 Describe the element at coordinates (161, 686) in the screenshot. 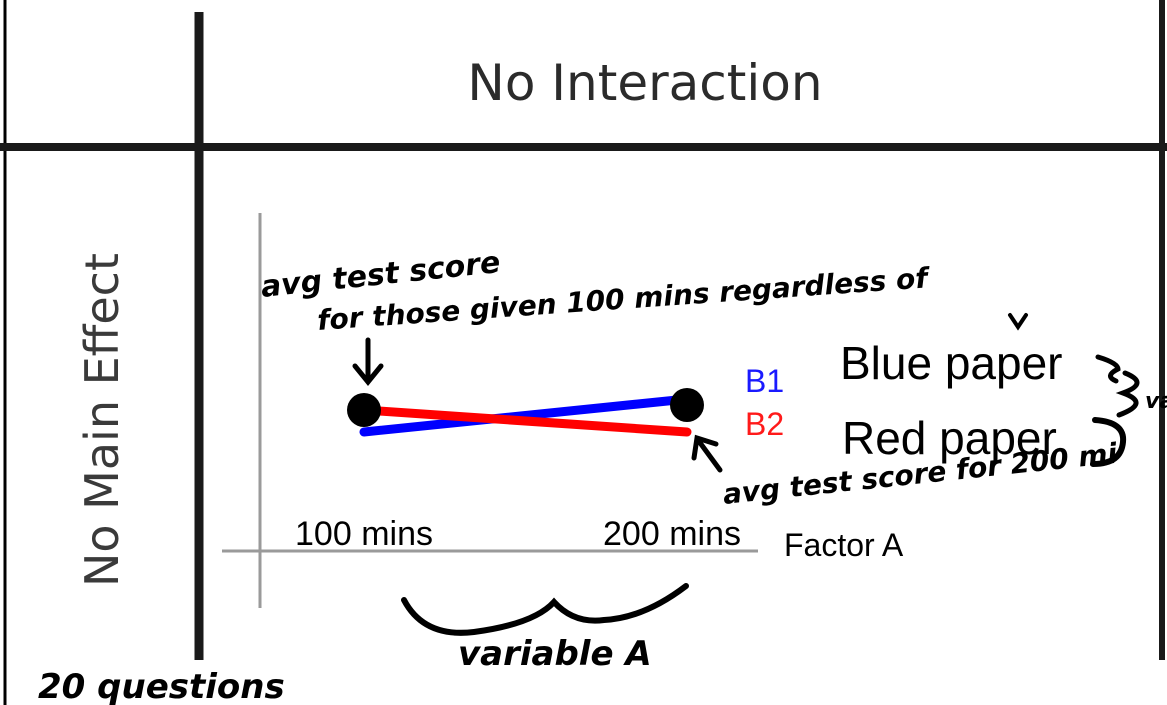

I see `handwritten-questions: 20 questions` at that location.